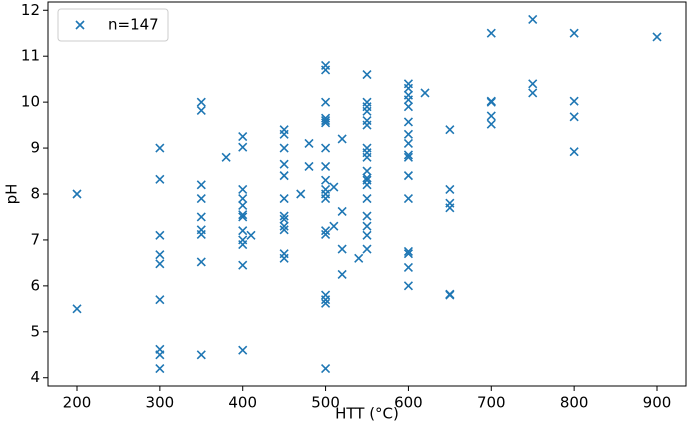  I want to click on y-tick-label: 12, so click(30, 10).